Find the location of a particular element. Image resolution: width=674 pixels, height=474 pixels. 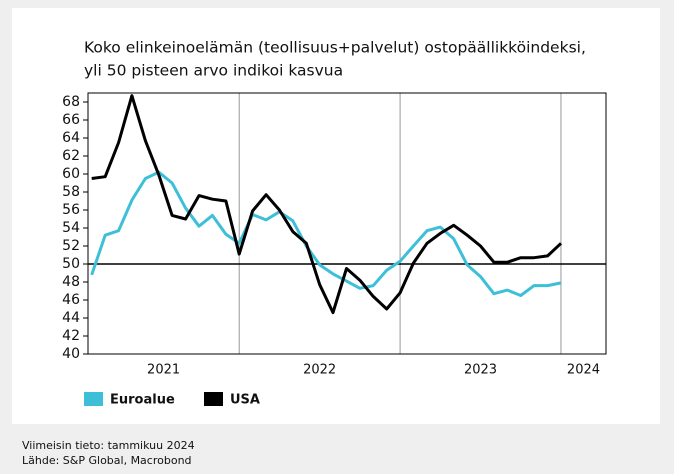

note: Viimeisin tieto: tammikuu 2024 is located at coordinates (108, 445).